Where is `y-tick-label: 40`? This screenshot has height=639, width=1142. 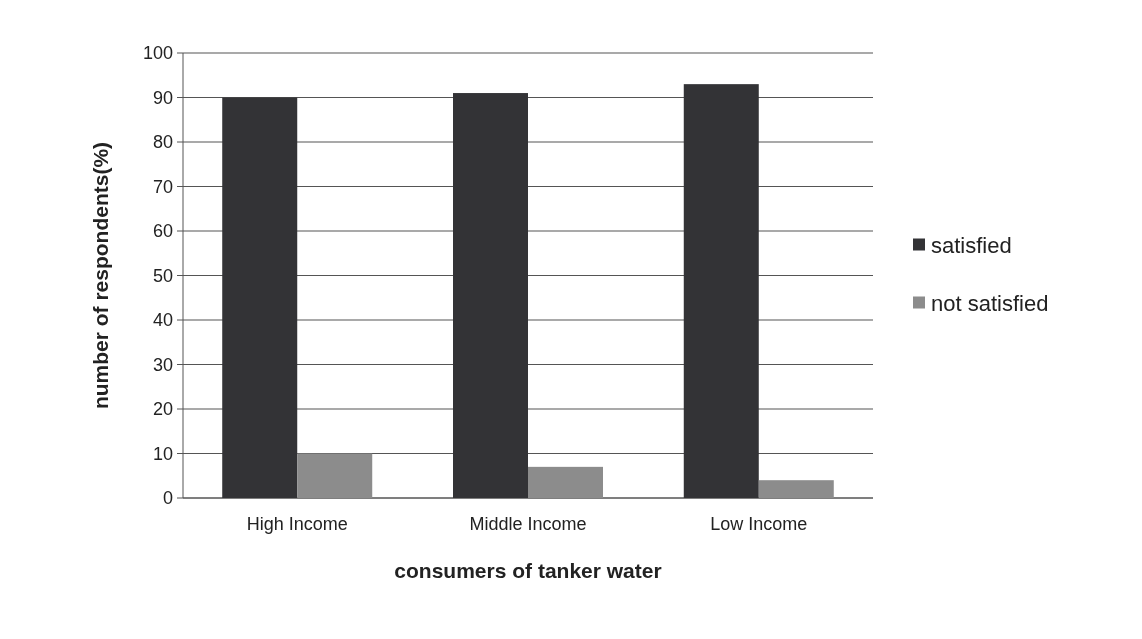 y-tick-label: 40 is located at coordinates (162, 320).